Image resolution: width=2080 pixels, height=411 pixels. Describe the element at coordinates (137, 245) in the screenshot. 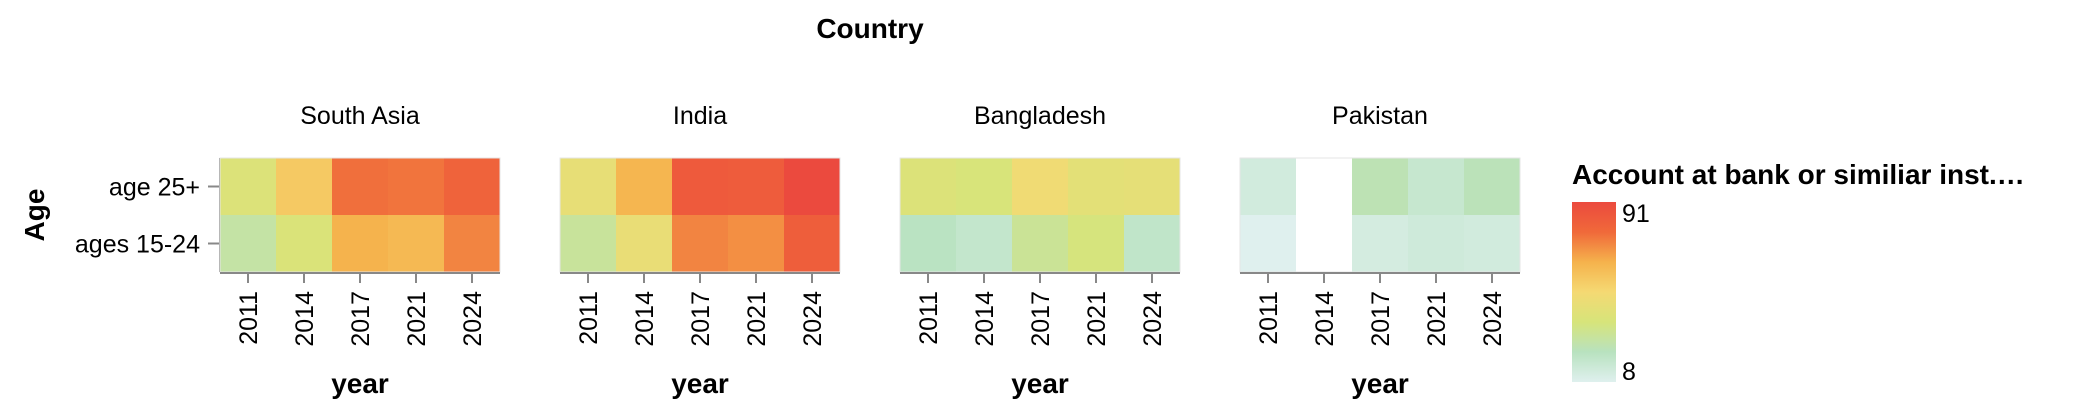

I see `y-tick-label: ages 15-24` at that location.